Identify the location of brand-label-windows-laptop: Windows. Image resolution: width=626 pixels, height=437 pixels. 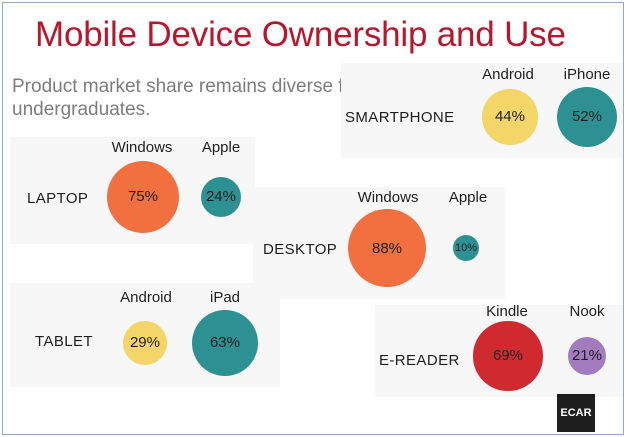
(142, 147).